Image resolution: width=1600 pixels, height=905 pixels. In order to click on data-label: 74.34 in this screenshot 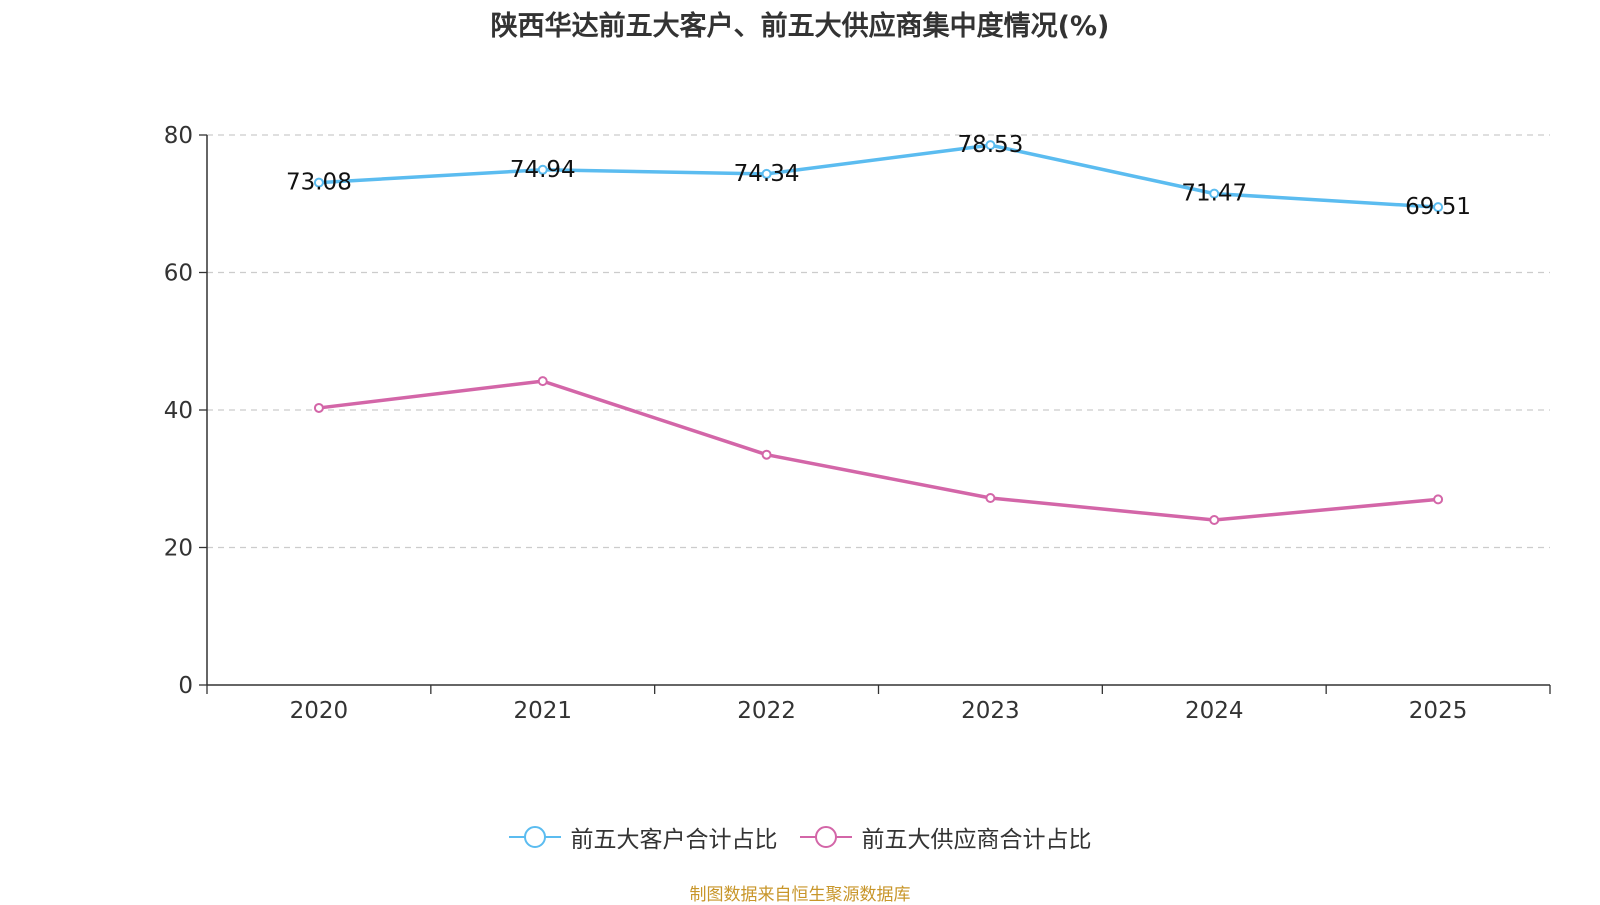, I will do `click(767, 174)`.